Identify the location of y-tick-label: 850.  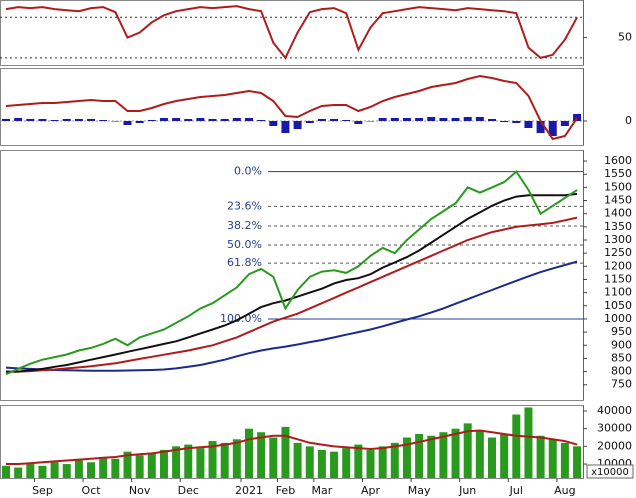
(621, 357).